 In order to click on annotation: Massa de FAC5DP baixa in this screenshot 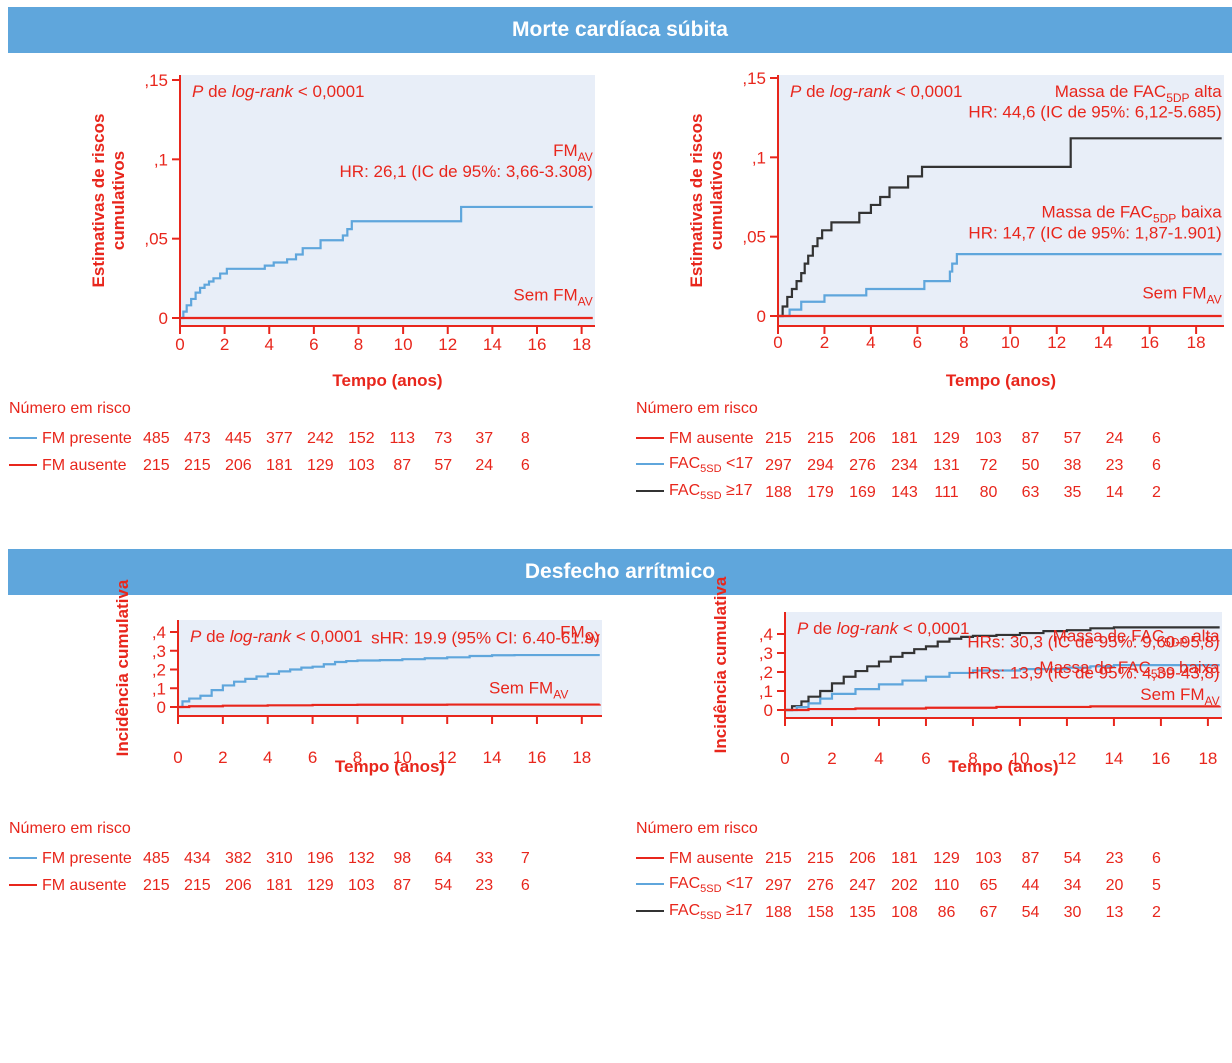, I will do `click(1131, 214)`.